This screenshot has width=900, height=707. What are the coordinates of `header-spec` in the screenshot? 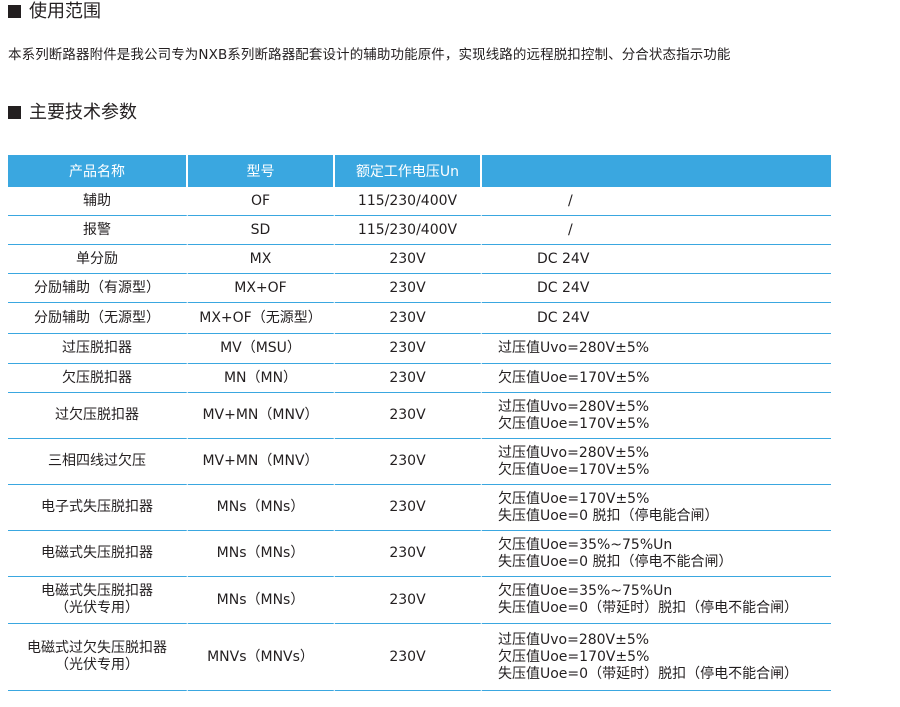 It's located at (656, 171).